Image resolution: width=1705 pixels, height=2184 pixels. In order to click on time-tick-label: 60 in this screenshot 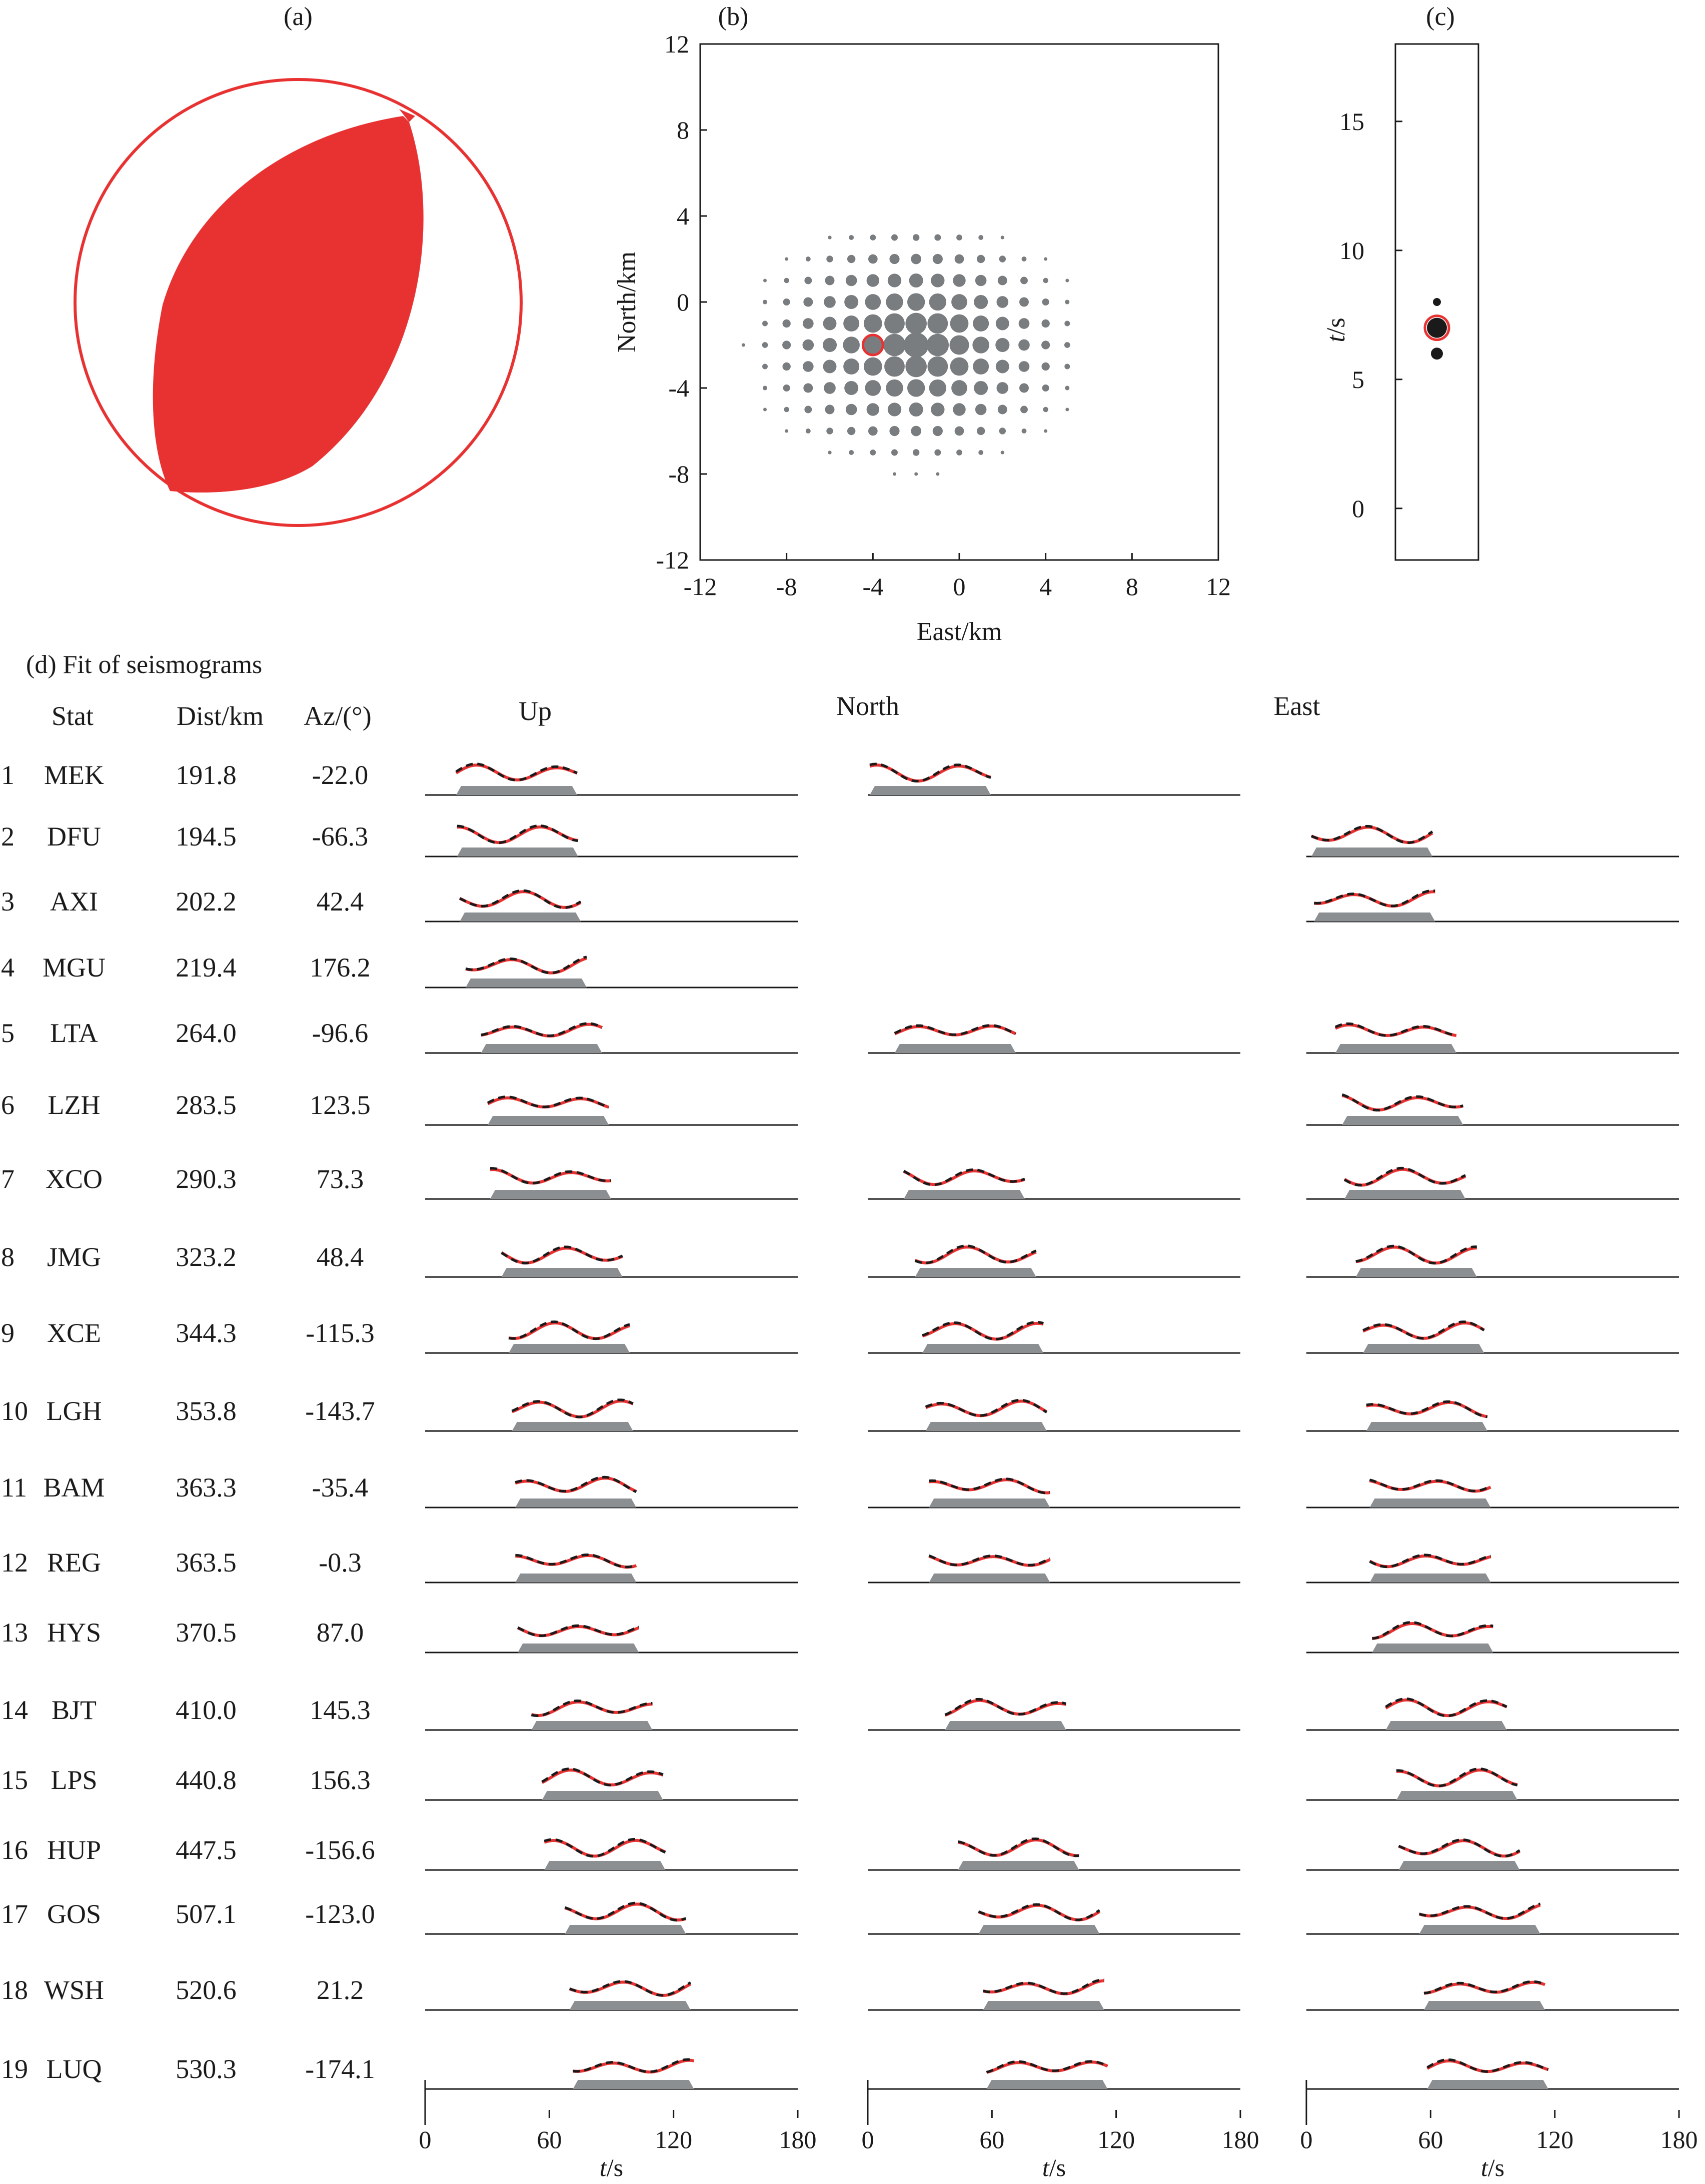, I will do `click(549, 2140)`.